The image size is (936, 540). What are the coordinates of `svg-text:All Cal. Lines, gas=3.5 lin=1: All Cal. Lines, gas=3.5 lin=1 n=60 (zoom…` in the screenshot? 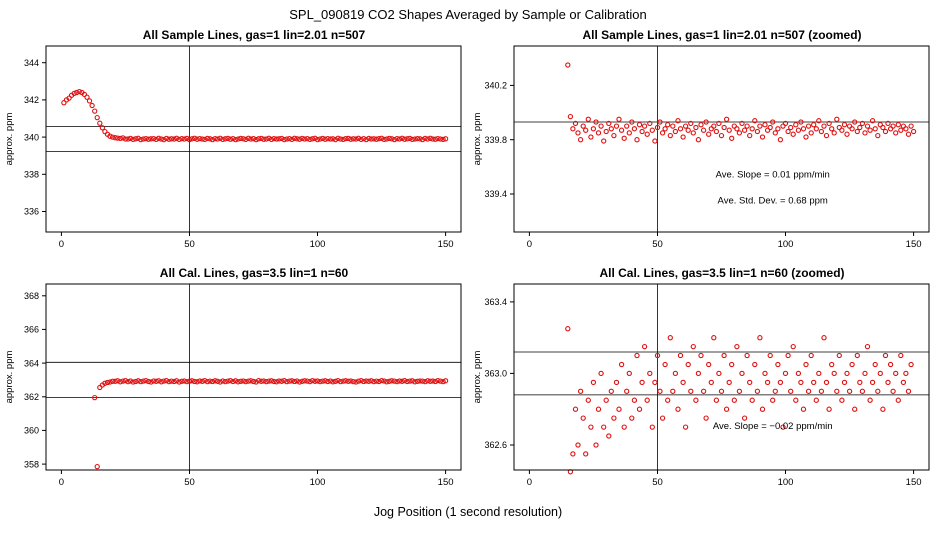 It's located at (721, 273).